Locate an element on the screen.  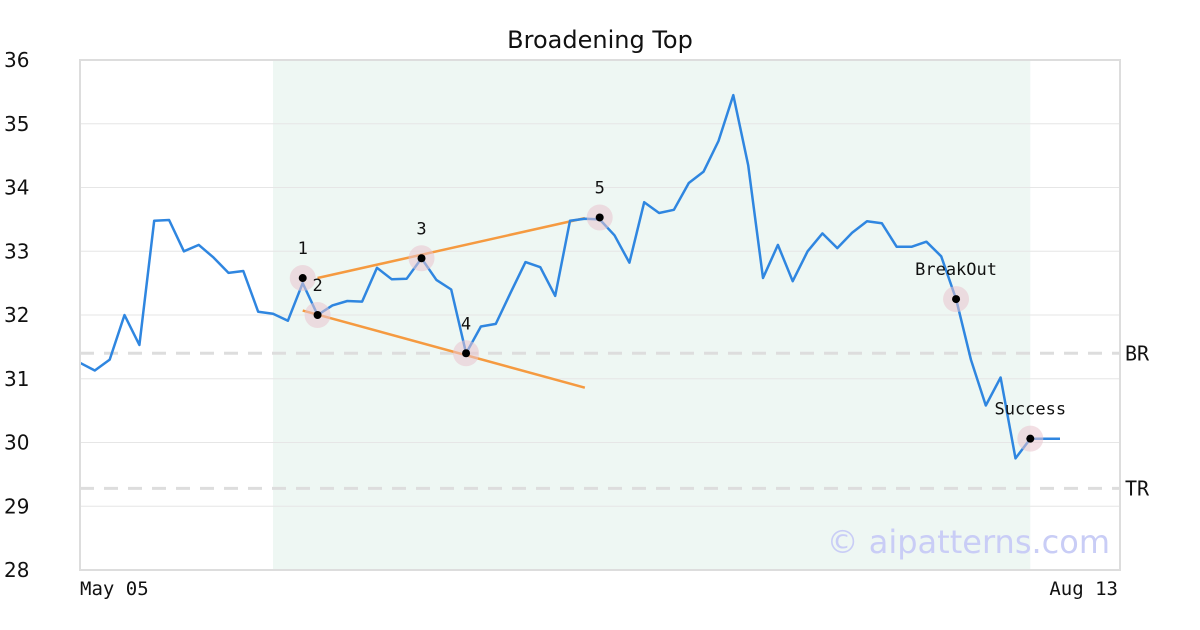
y-tick-label: 35 is located at coordinates (16, 124).